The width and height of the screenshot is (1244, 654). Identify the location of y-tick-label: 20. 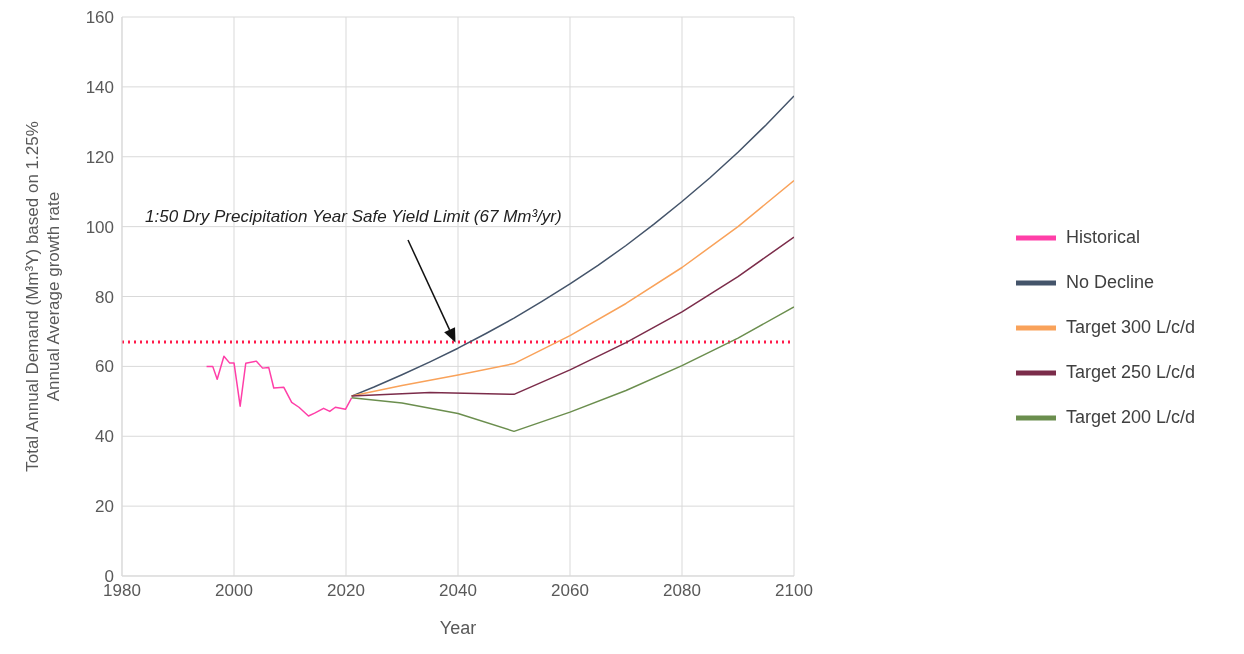
(104, 507).